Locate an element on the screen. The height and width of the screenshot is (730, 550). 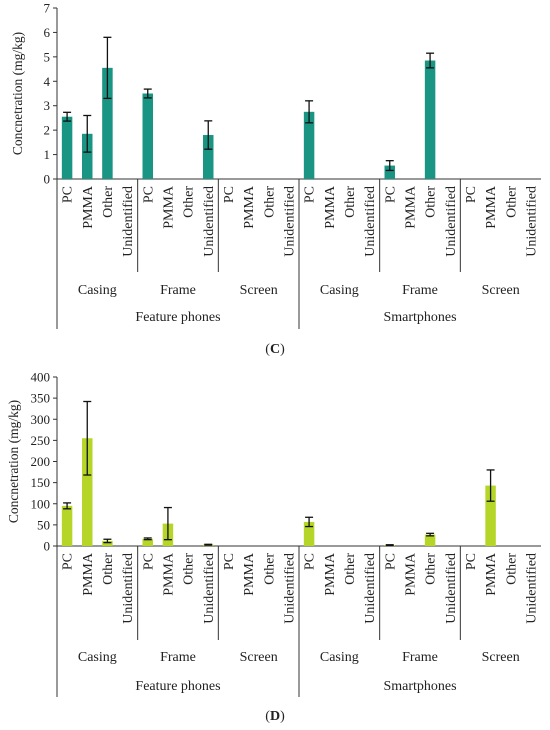
y-tick-label: 300 is located at coordinates (41, 419).